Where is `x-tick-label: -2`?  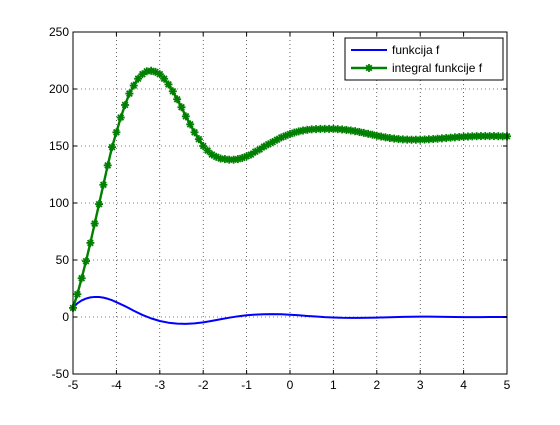 x-tick-label: -2 is located at coordinates (203, 385).